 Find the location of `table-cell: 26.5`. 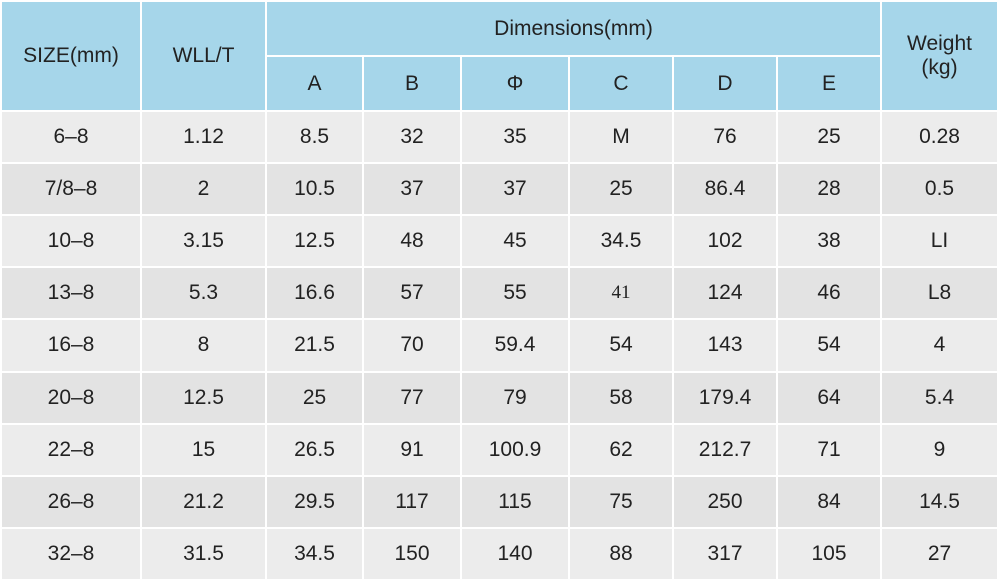

table-cell: 26.5 is located at coordinates (314, 449).